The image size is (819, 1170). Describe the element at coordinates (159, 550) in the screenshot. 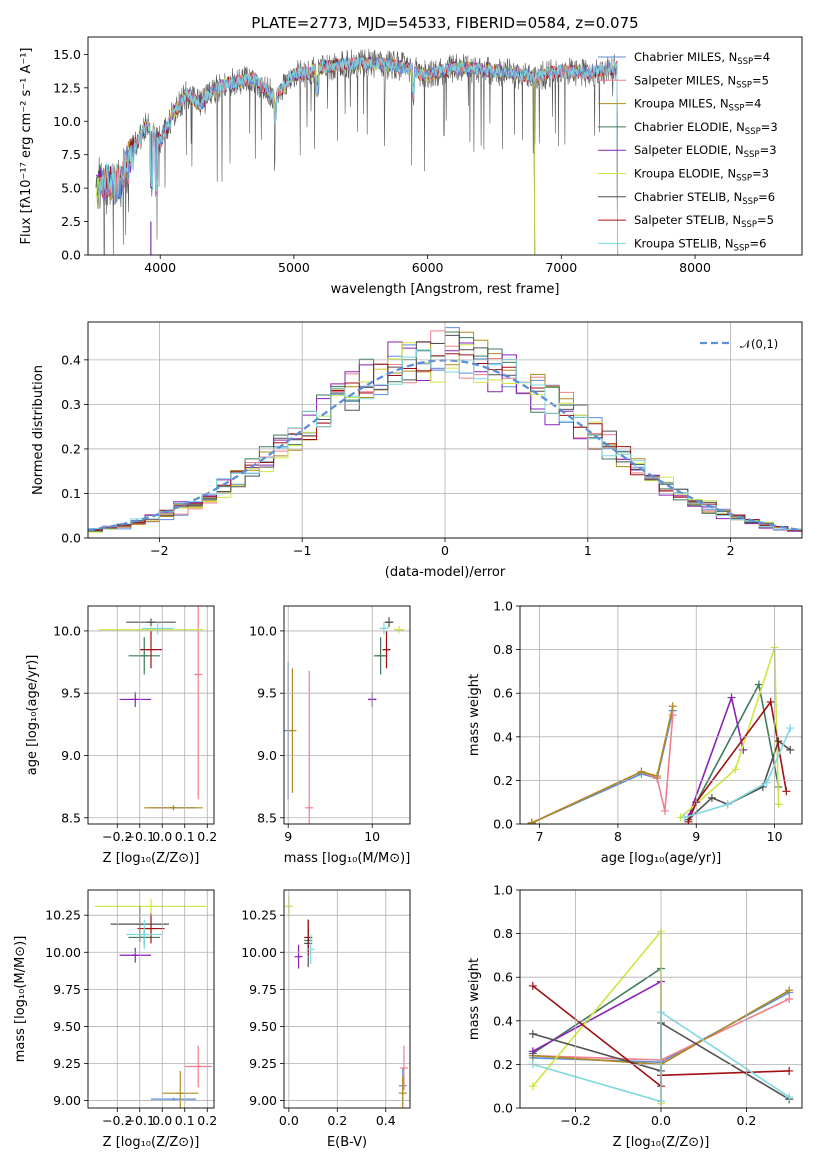

I see `x-tick-label: −2` at that location.